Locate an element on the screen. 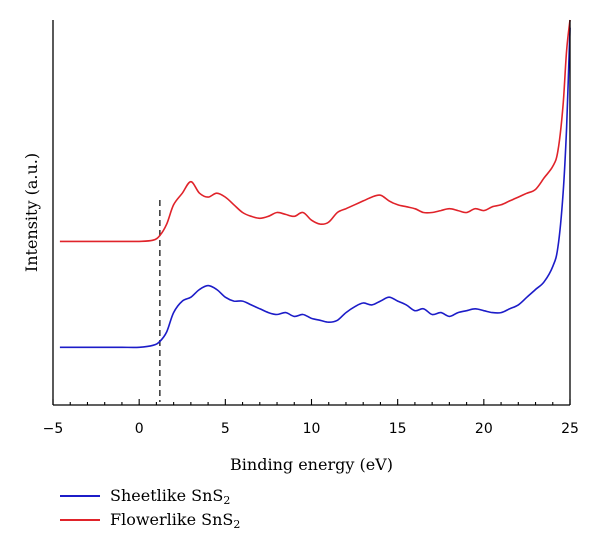 This screenshot has width=600, height=558. legend: Sheetlike SnS2 Flowerlike SnS2 is located at coordinates (150, 508).